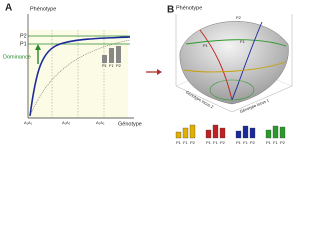 This screenshot has height=240, width=320. What do you see at coordinates (206, 45) in the screenshot?
I see `surface-label: P1` at bounding box center [206, 45].